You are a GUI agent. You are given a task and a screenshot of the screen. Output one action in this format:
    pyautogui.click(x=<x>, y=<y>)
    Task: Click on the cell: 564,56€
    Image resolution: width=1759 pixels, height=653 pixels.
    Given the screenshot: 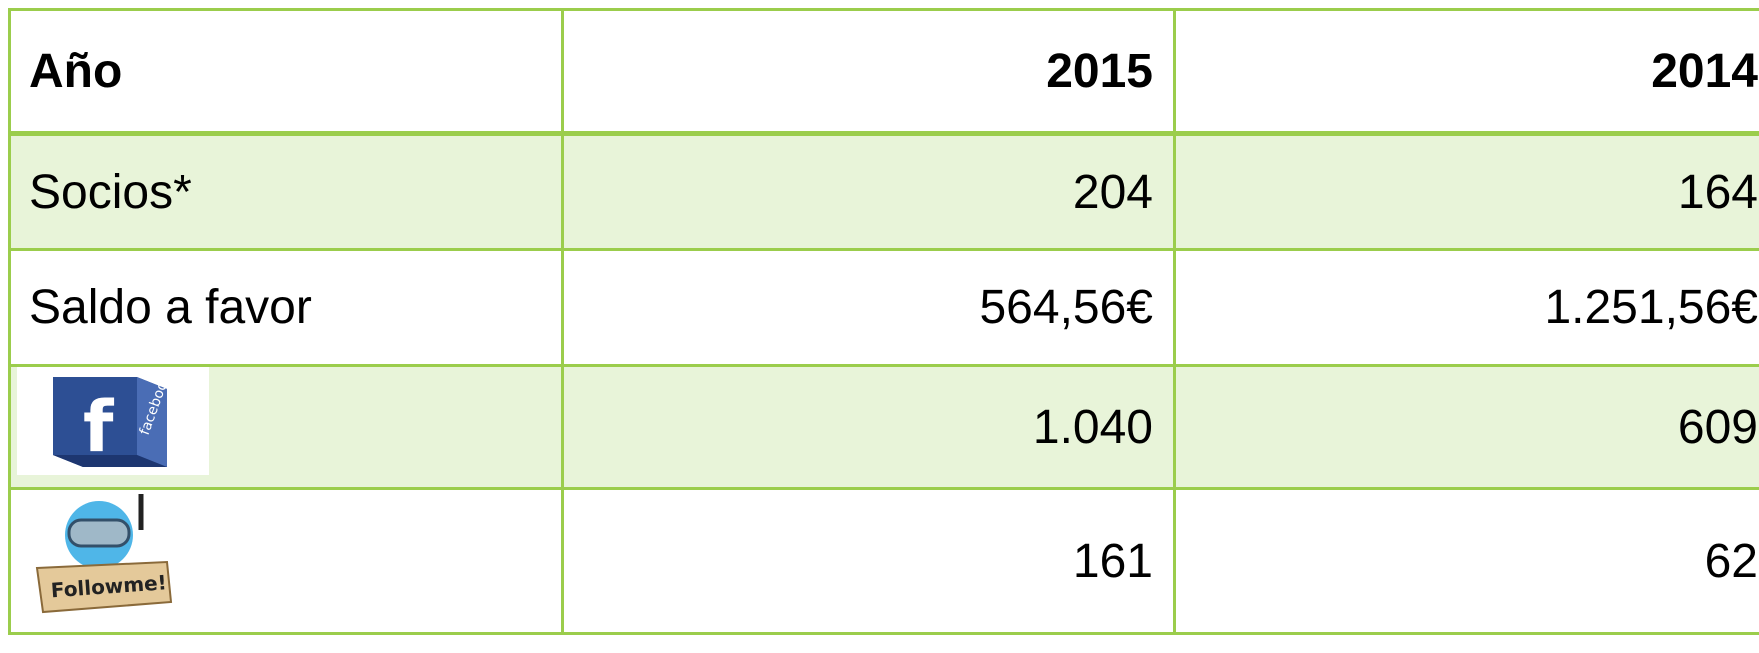 What is the action you would take?
    pyautogui.click(x=868, y=307)
    